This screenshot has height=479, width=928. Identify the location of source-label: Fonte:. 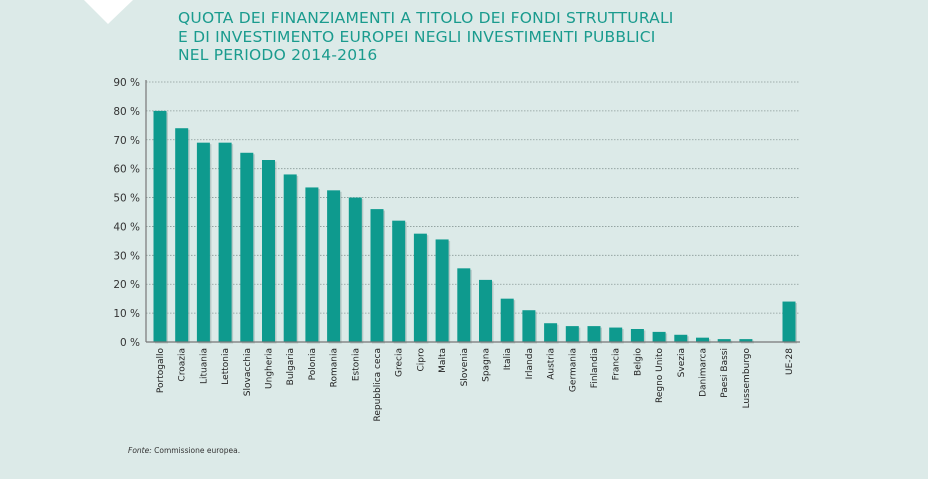
(140, 450).